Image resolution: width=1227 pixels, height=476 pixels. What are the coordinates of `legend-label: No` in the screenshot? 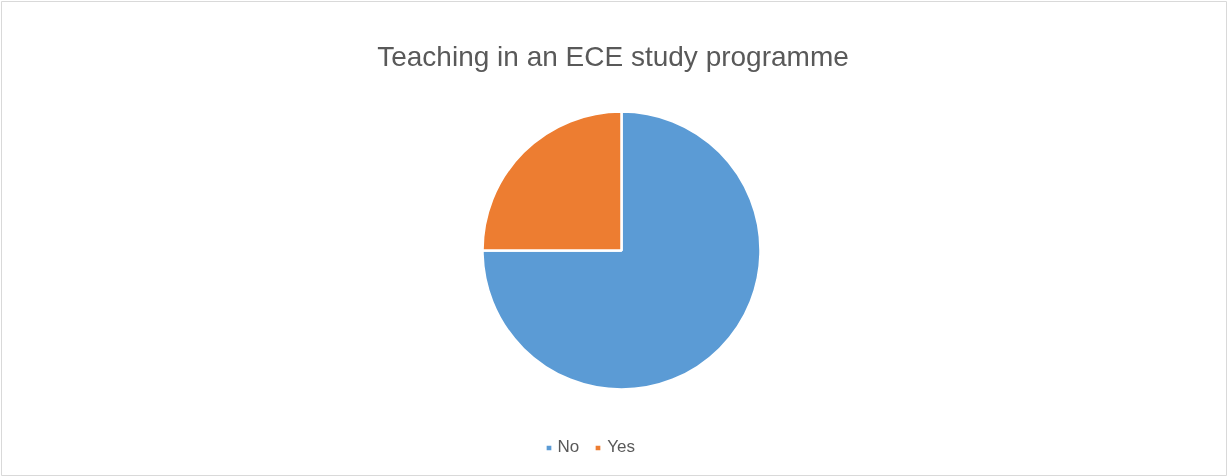 It's located at (568, 447).